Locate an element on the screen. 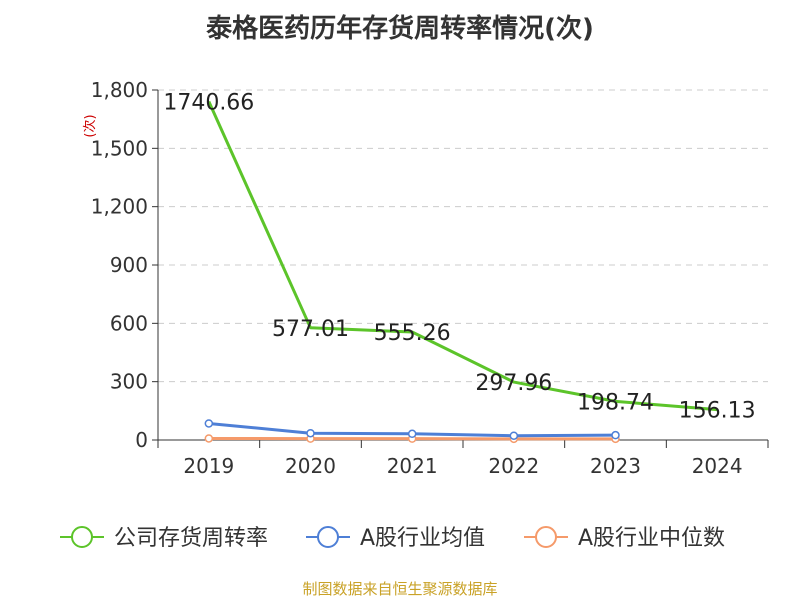 The height and width of the screenshot is (600, 800). data-label: 555.26 is located at coordinates (412, 333).